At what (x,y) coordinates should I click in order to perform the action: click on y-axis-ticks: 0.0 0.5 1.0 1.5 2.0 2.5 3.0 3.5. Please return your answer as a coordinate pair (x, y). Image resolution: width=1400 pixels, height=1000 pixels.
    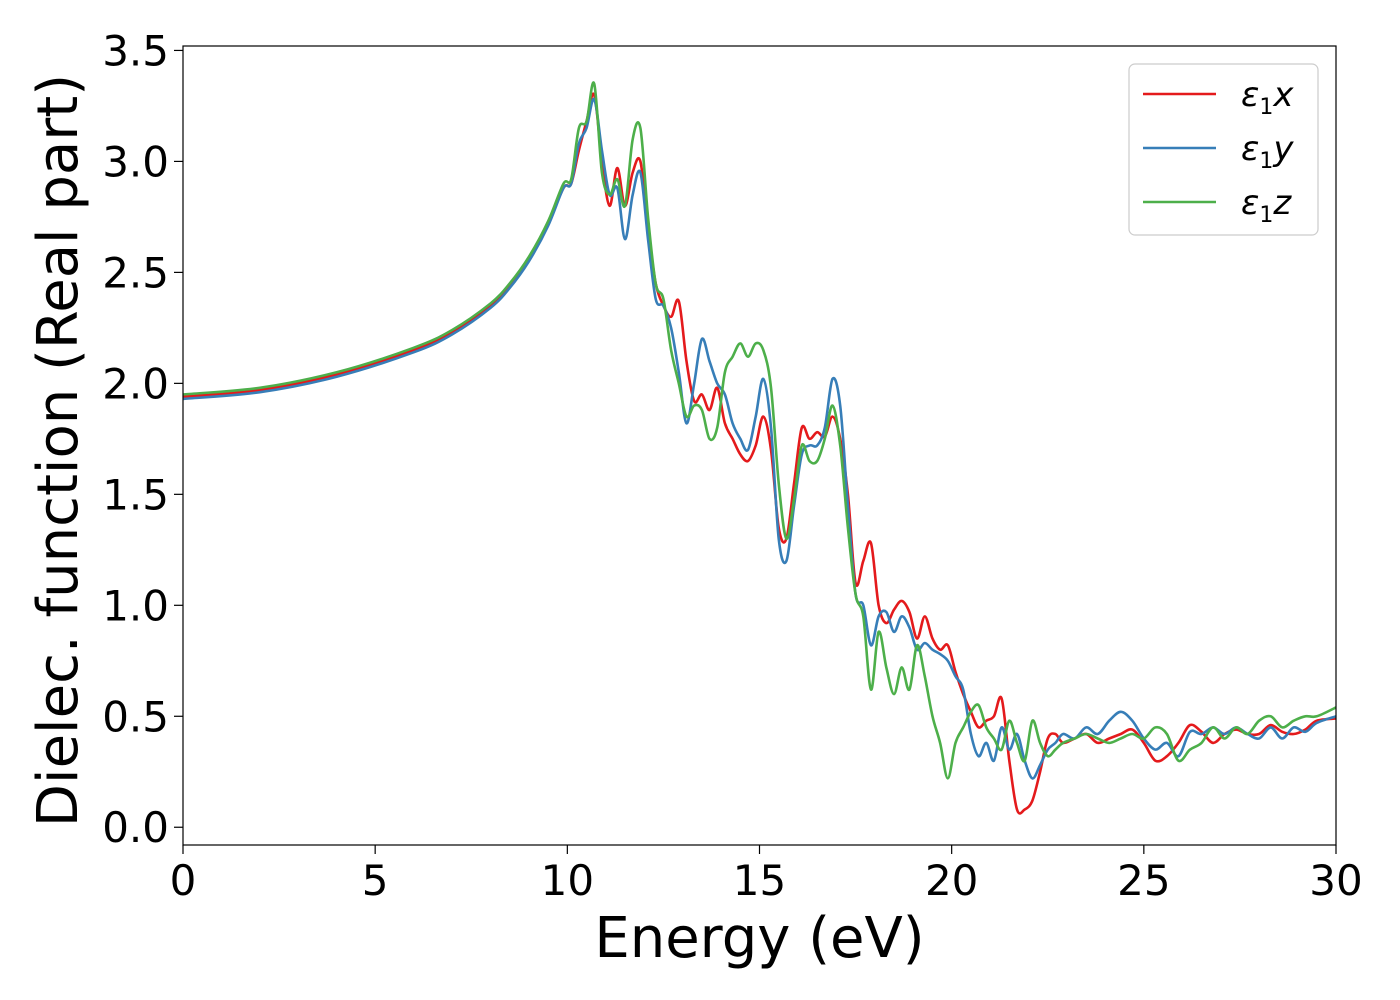
    Looking at the image, I should click on (142, 439).